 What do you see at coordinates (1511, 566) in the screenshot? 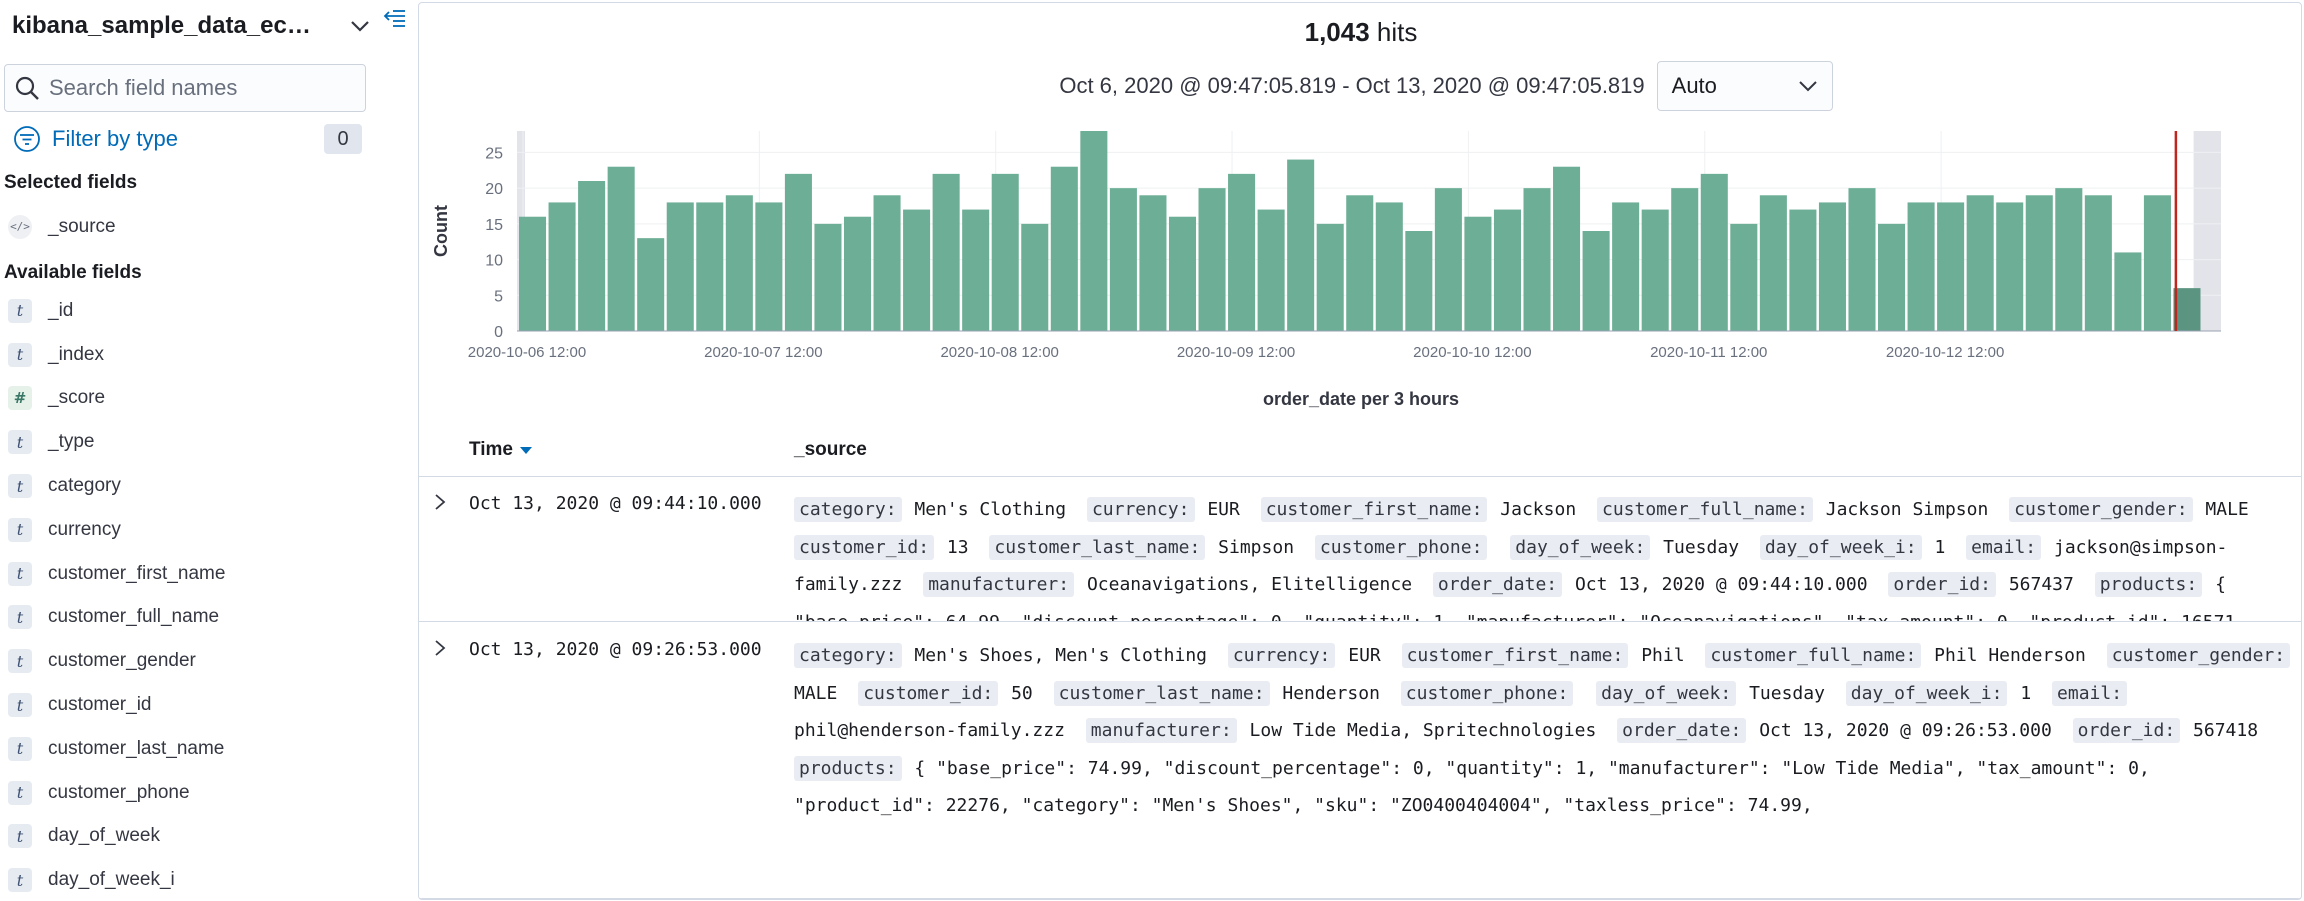
I see `source-field-value: jackson@simpson-family.zzz` at bounding box center [1511, 566].